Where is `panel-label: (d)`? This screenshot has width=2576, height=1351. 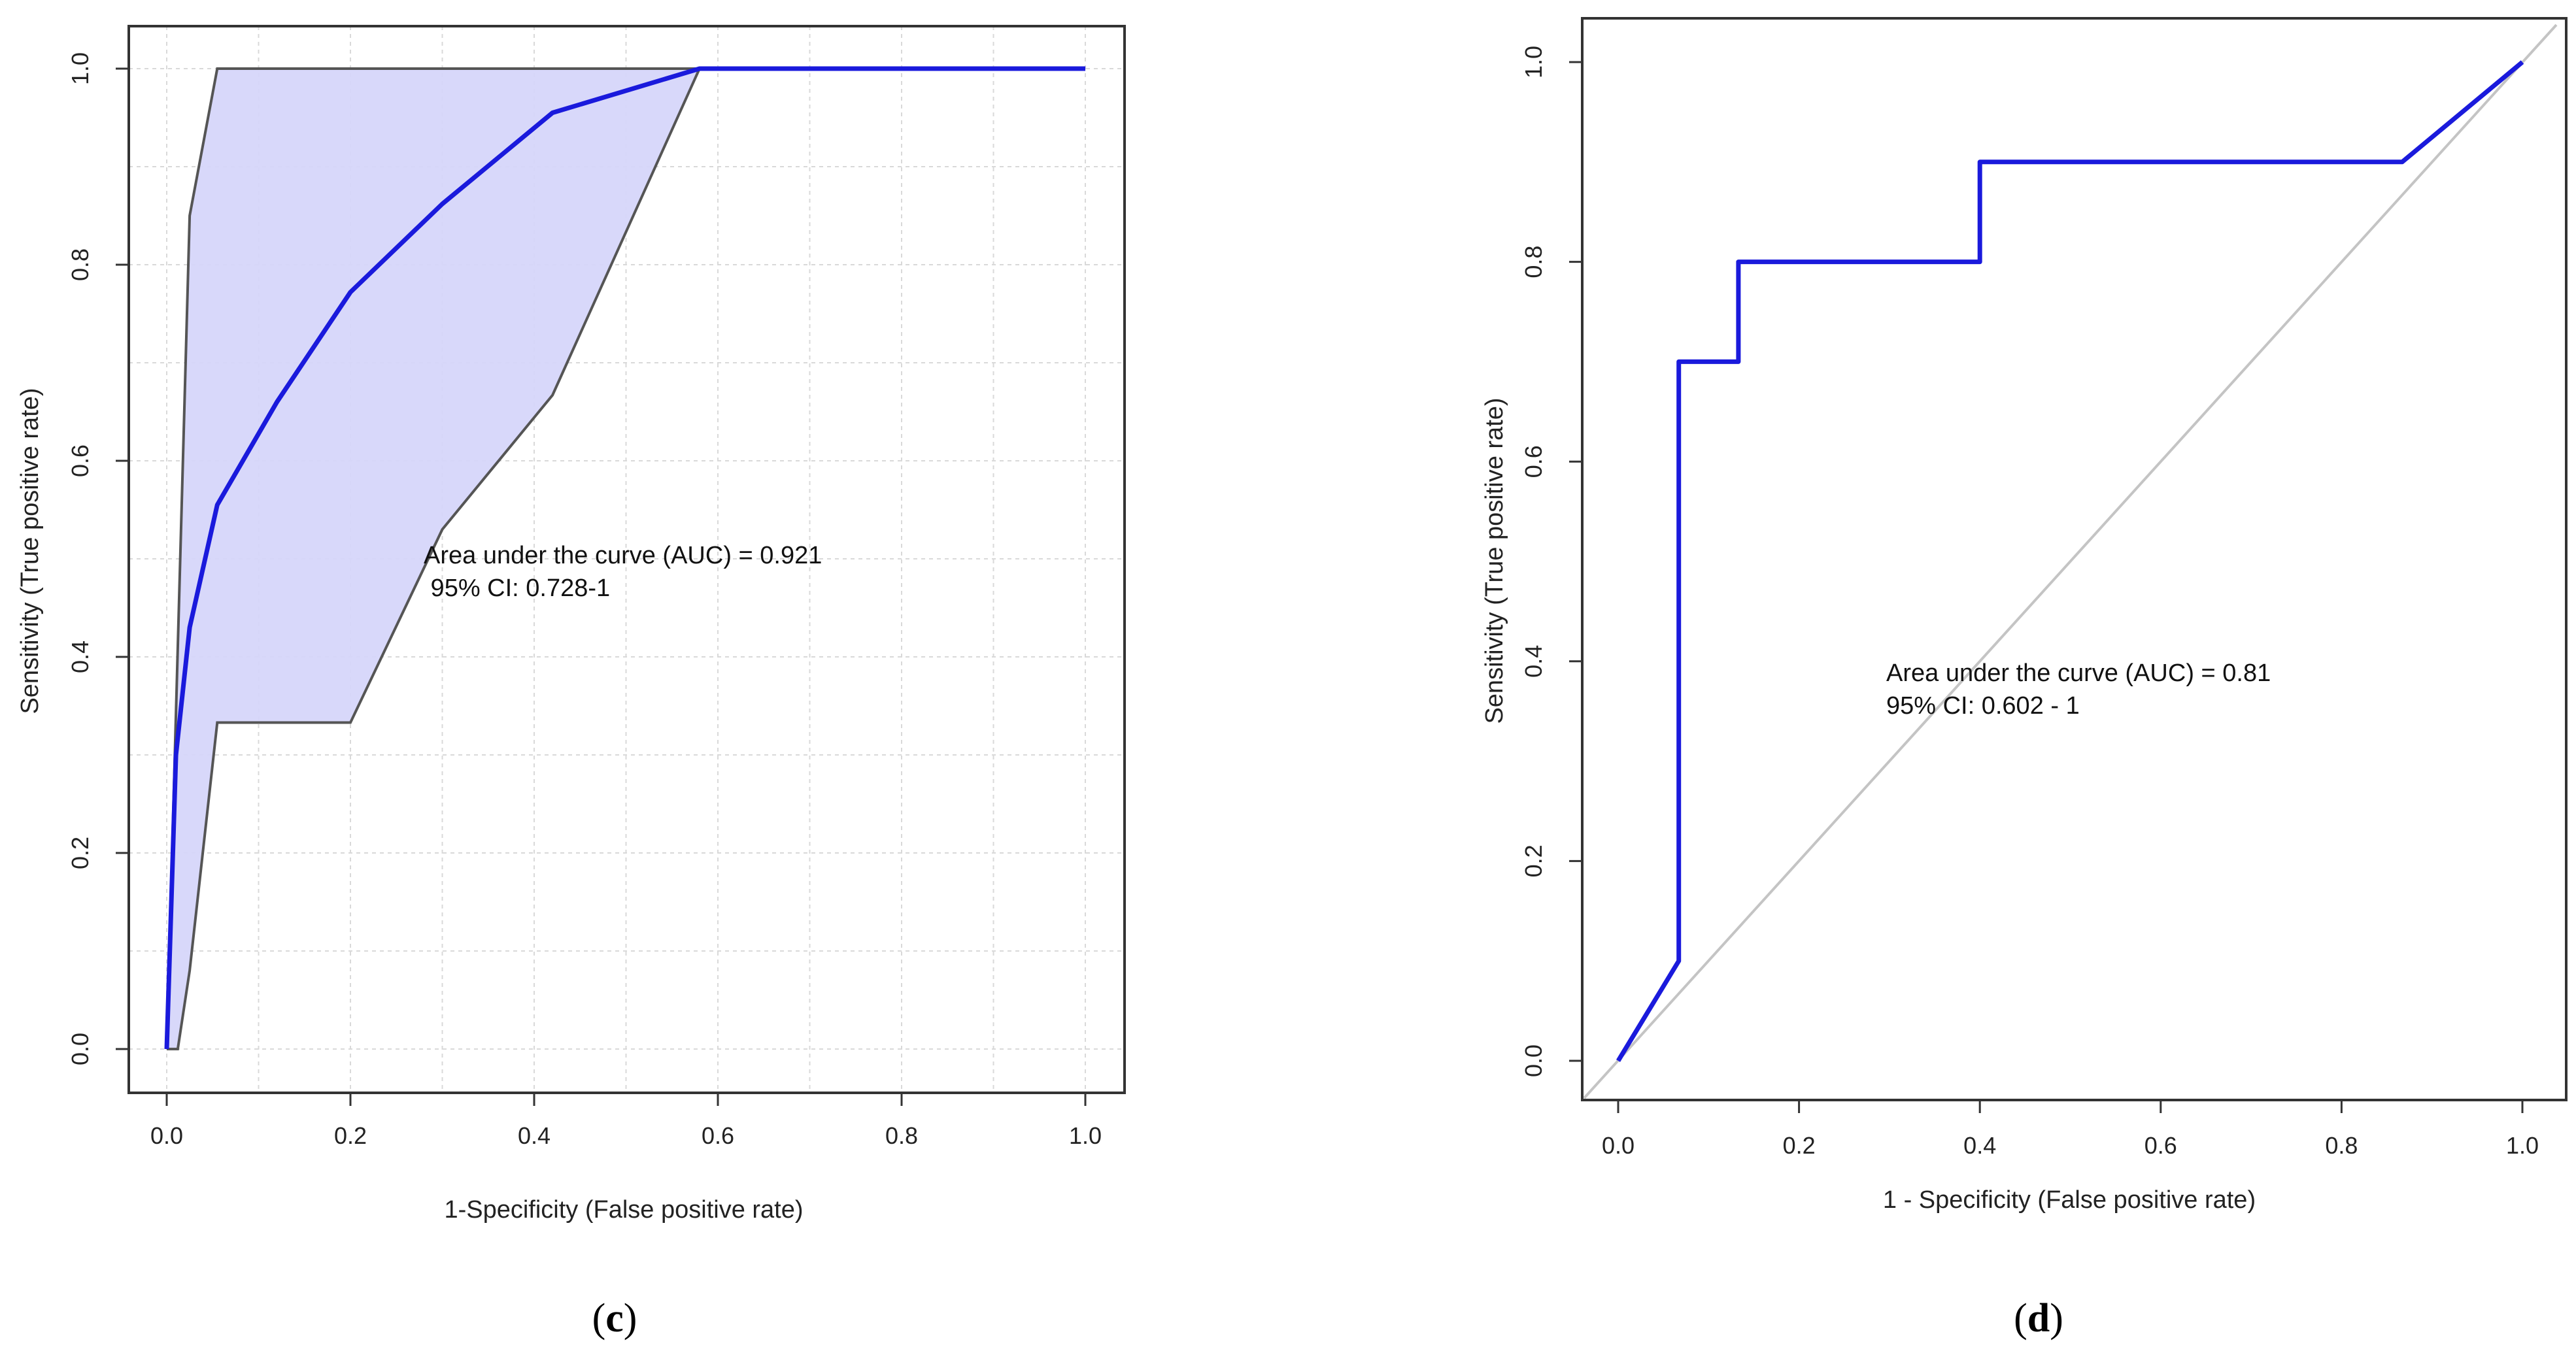
panel-label: (d) is located at coordinates (2038, 1319).